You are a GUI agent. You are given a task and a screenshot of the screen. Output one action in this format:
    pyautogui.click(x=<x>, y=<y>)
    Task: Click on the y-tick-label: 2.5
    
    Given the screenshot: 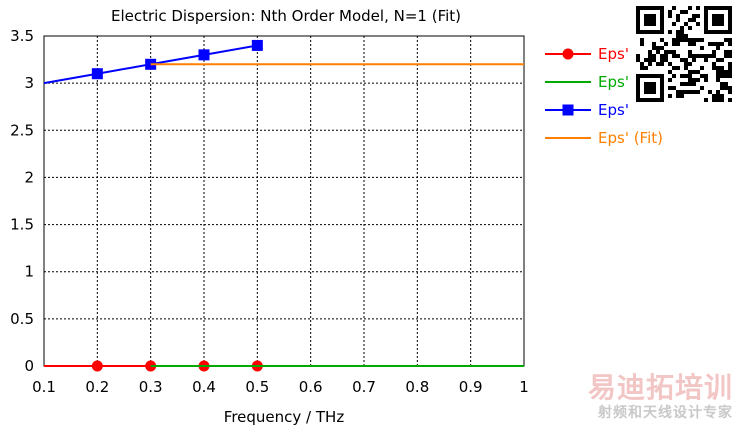 What is the action you would take?
    pyautogui.click(x=22, y=130)
    